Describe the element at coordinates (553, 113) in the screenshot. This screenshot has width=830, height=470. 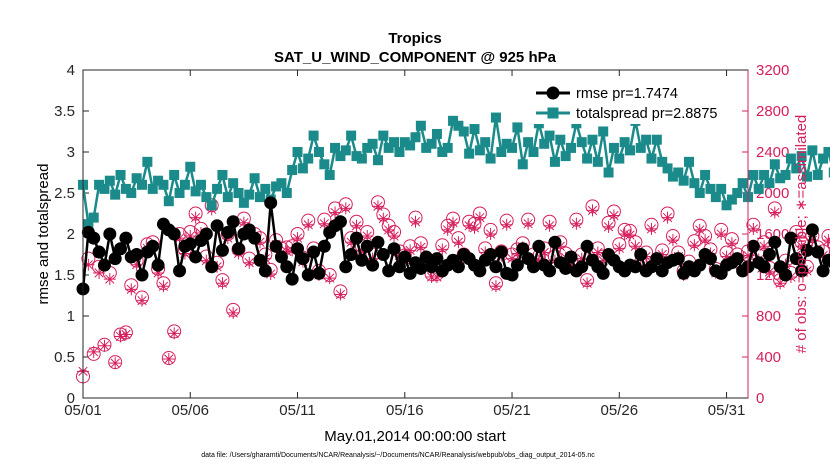
I see `legend-marker-totalspread` at that location.